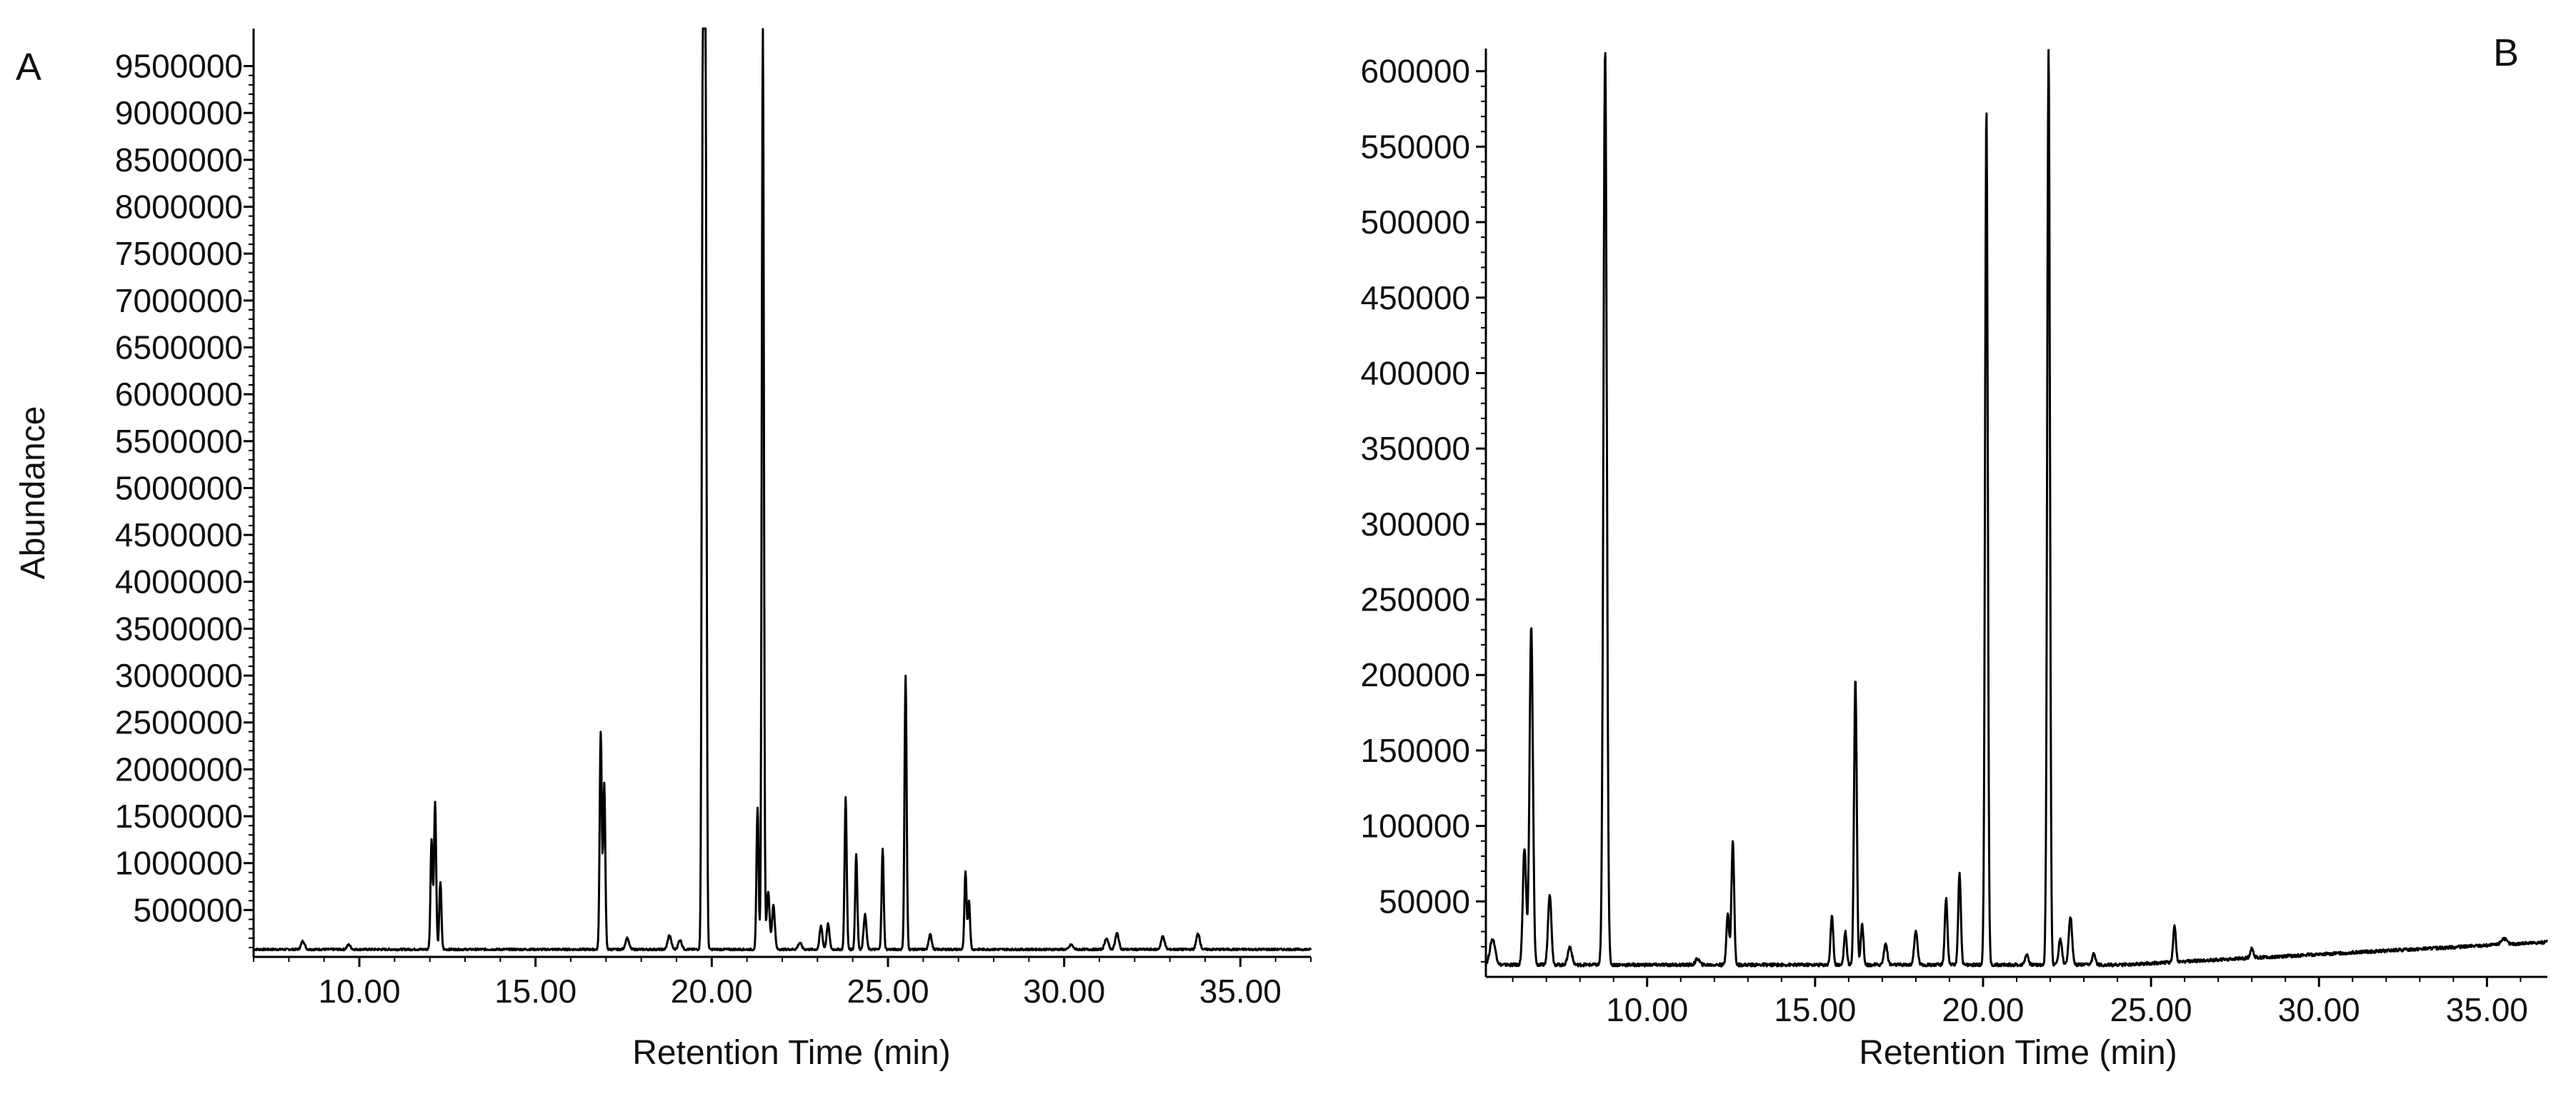 This screenshot has height=1099, width=2576. I want to click on x-axis-title-b: Retention Time (min), so click(2018, 1053).